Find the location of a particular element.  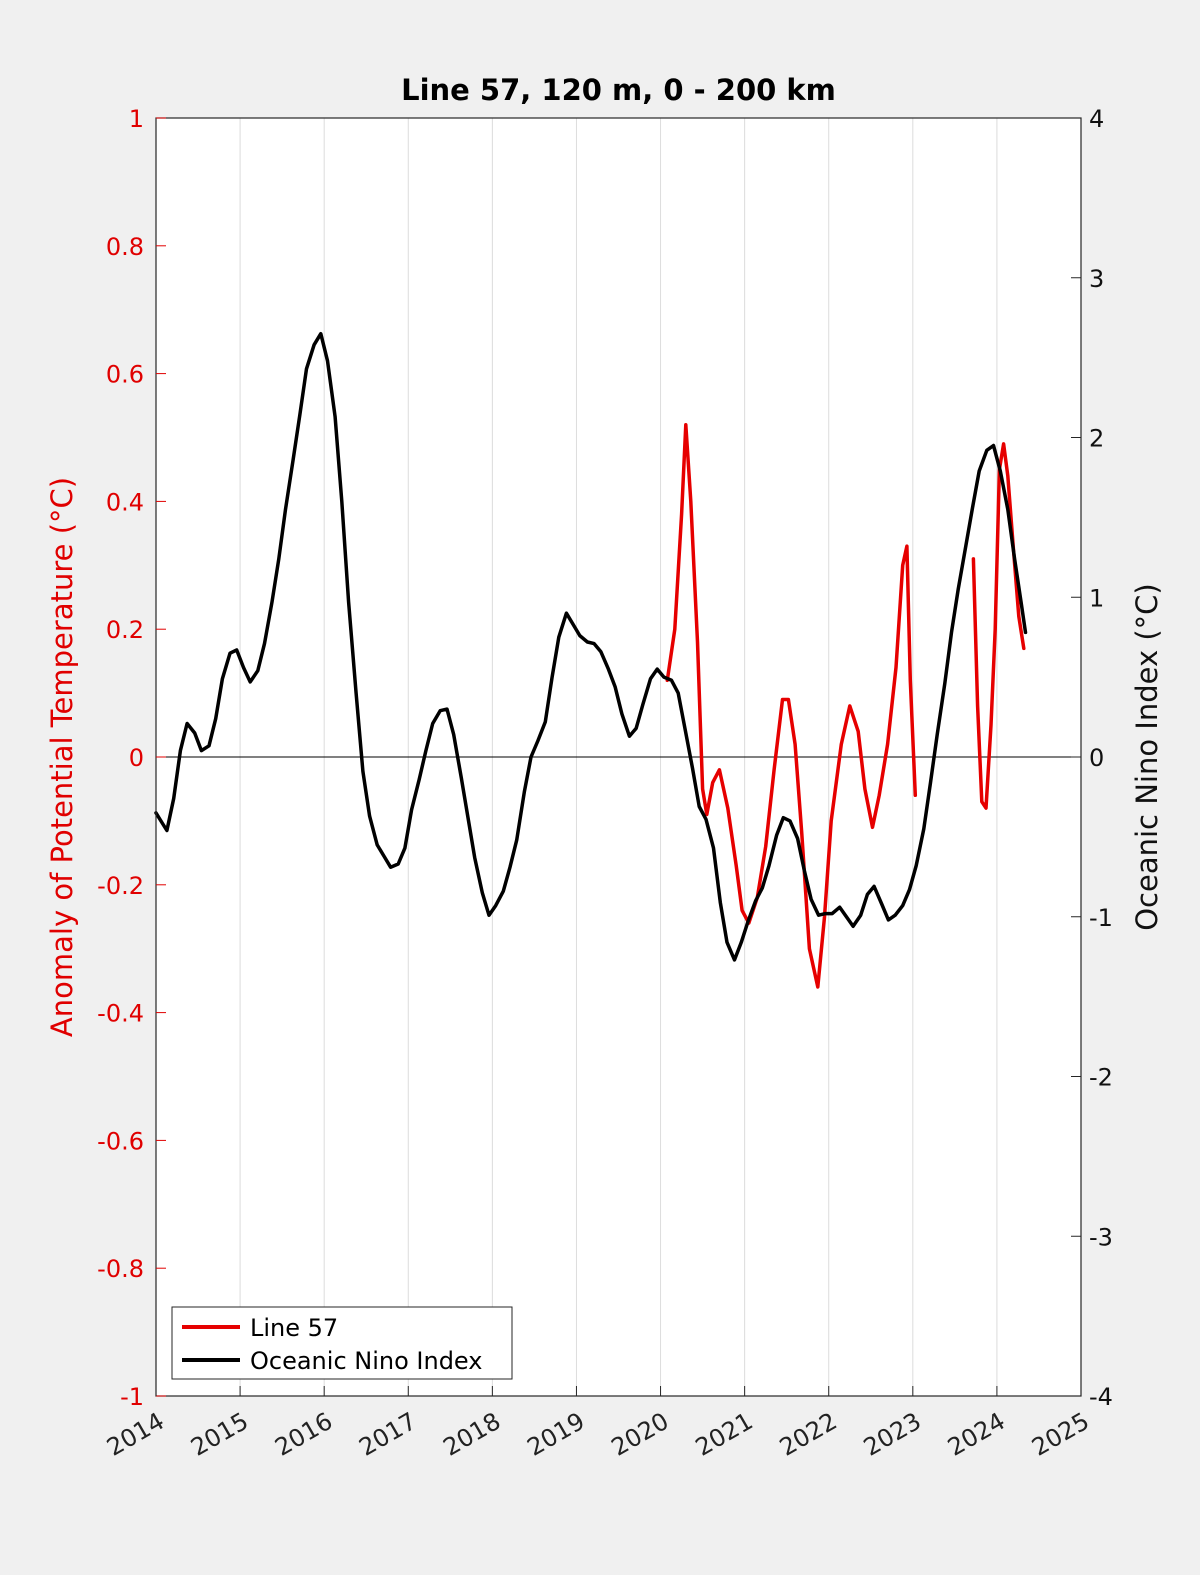

y-axis-right-label: Oceanic Nino Index (°C) is located at coordinates (1147, 757).